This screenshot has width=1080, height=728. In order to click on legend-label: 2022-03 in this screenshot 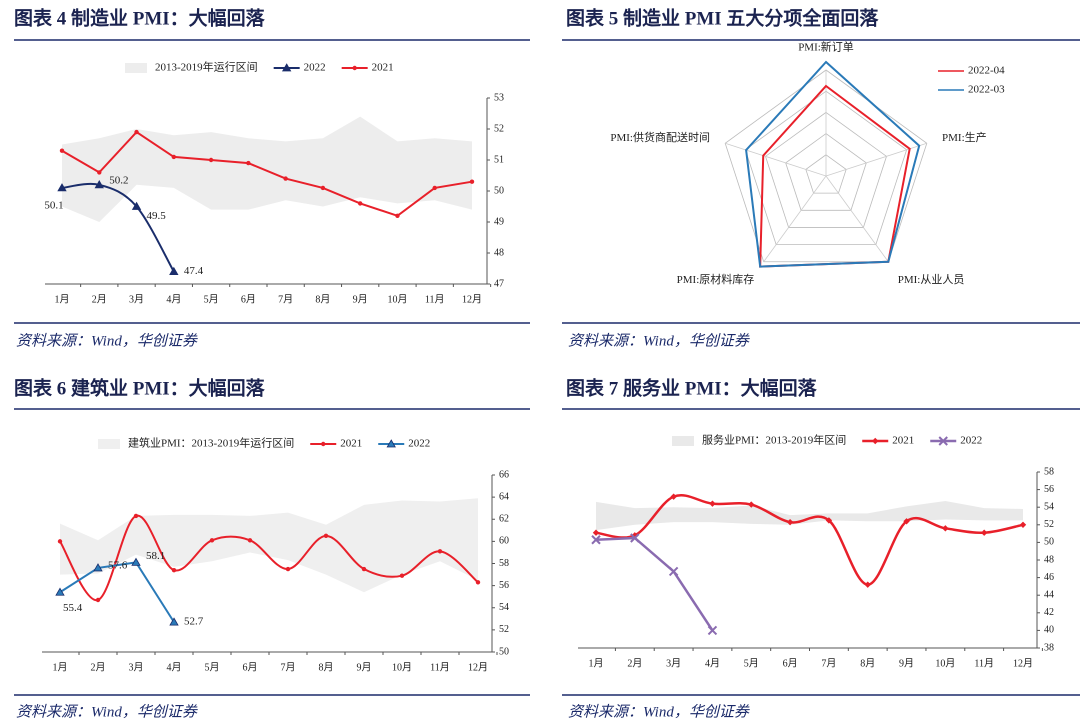, I will do `click(986, 90)`.